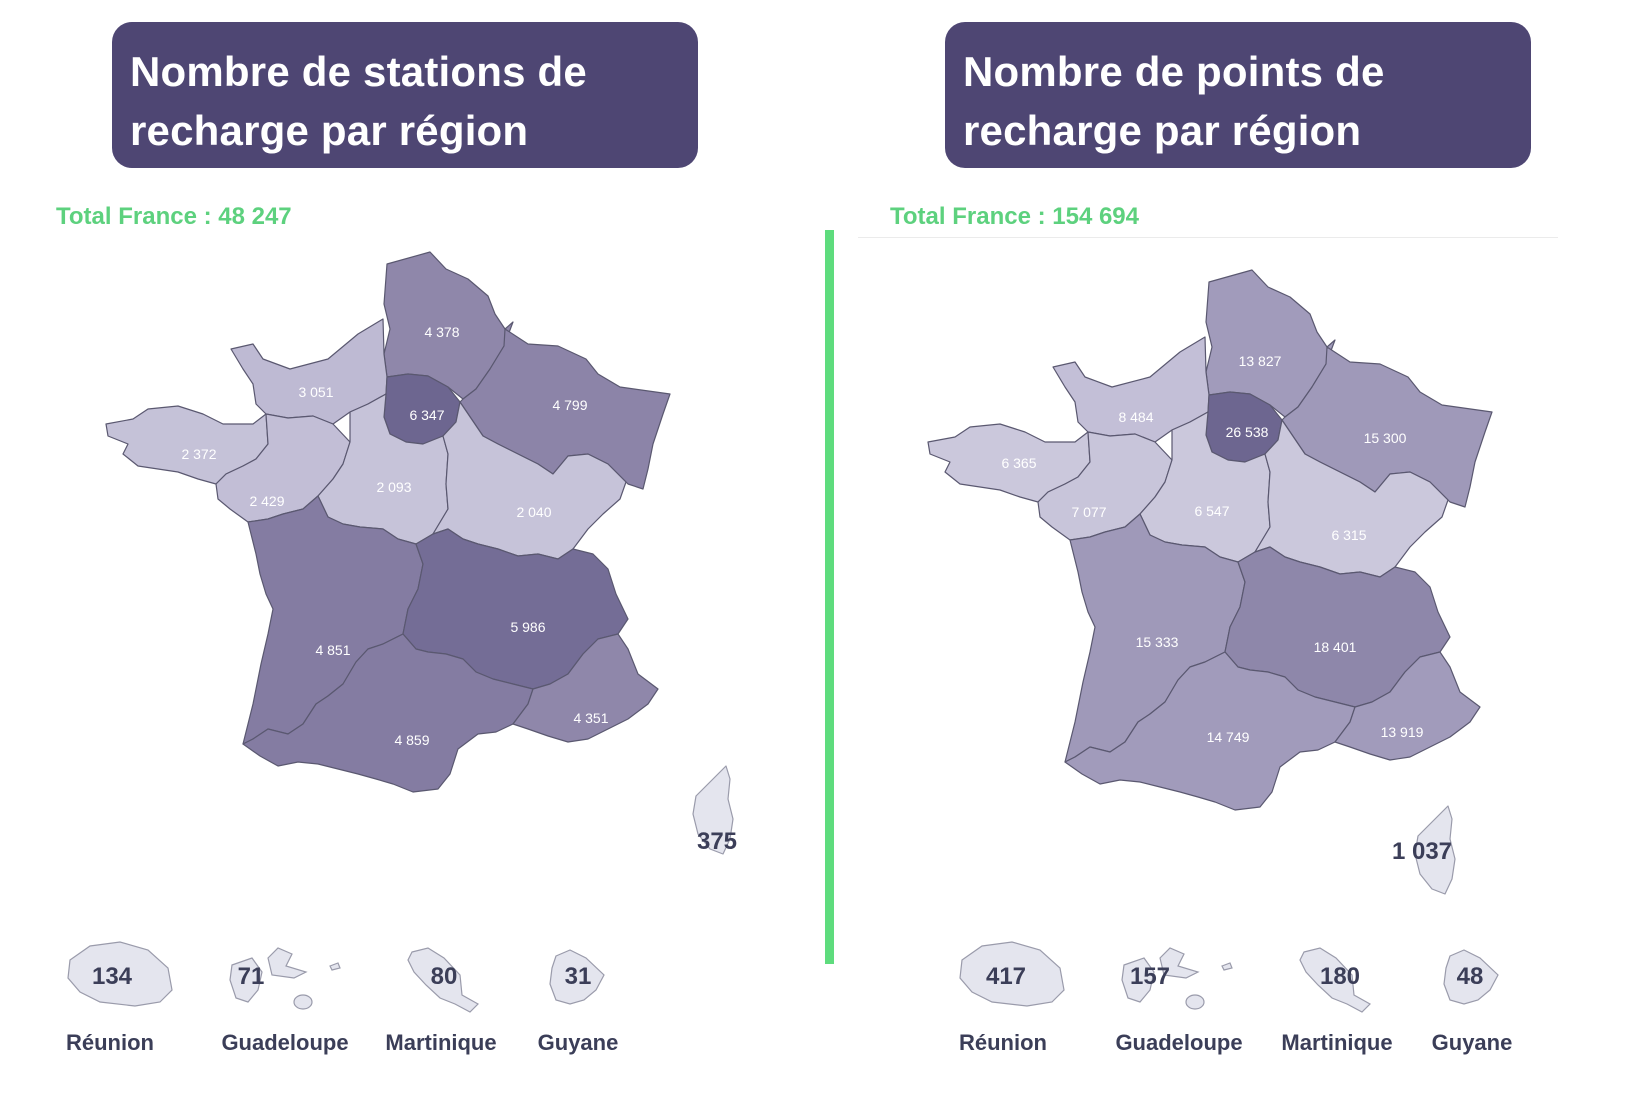 Image resolution: width=1640 pixels, height=1096 pixels. What do you see at coordinates (1006, 976) in the screenshot?
I see `label-reunion: 417` at bounding box center [1006, 976].